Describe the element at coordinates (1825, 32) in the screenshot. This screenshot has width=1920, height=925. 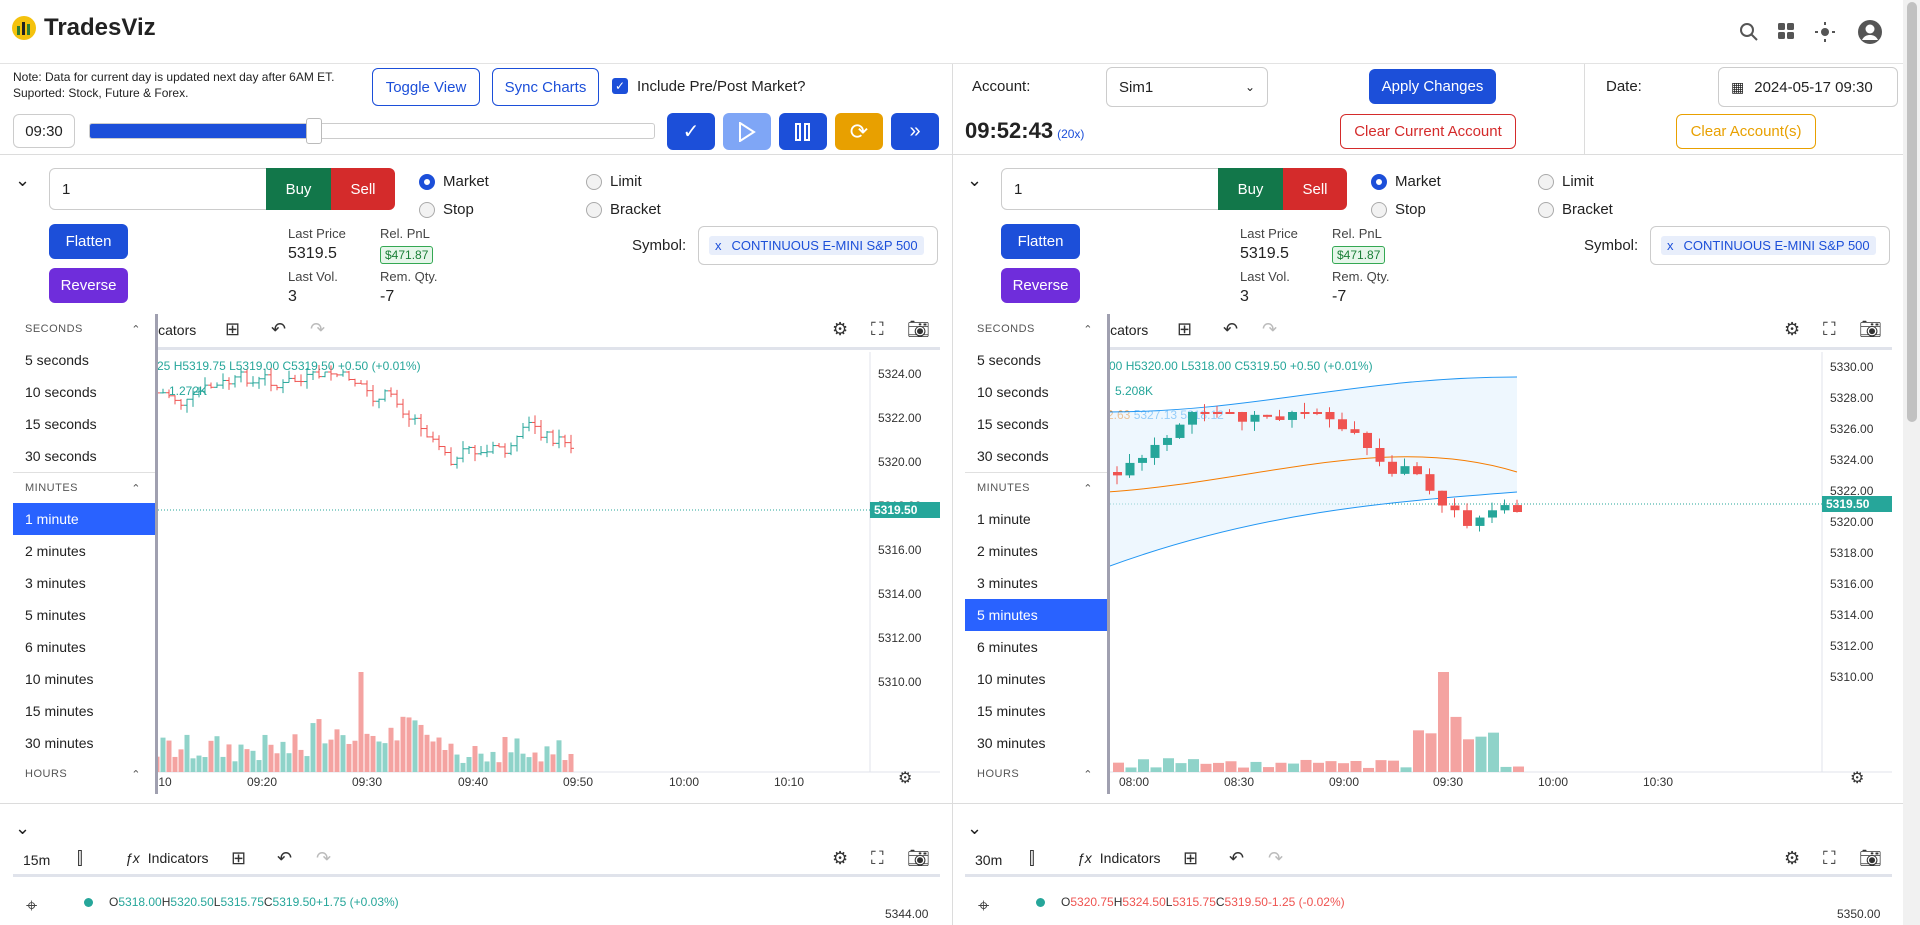
I see `theme-sun-icon` at that location.